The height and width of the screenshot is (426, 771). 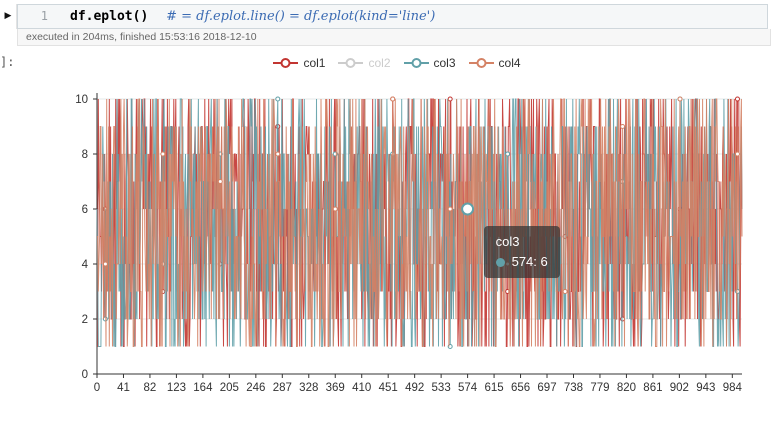 I want to click on x-tick-label: 738, so click(x=573, y=388).